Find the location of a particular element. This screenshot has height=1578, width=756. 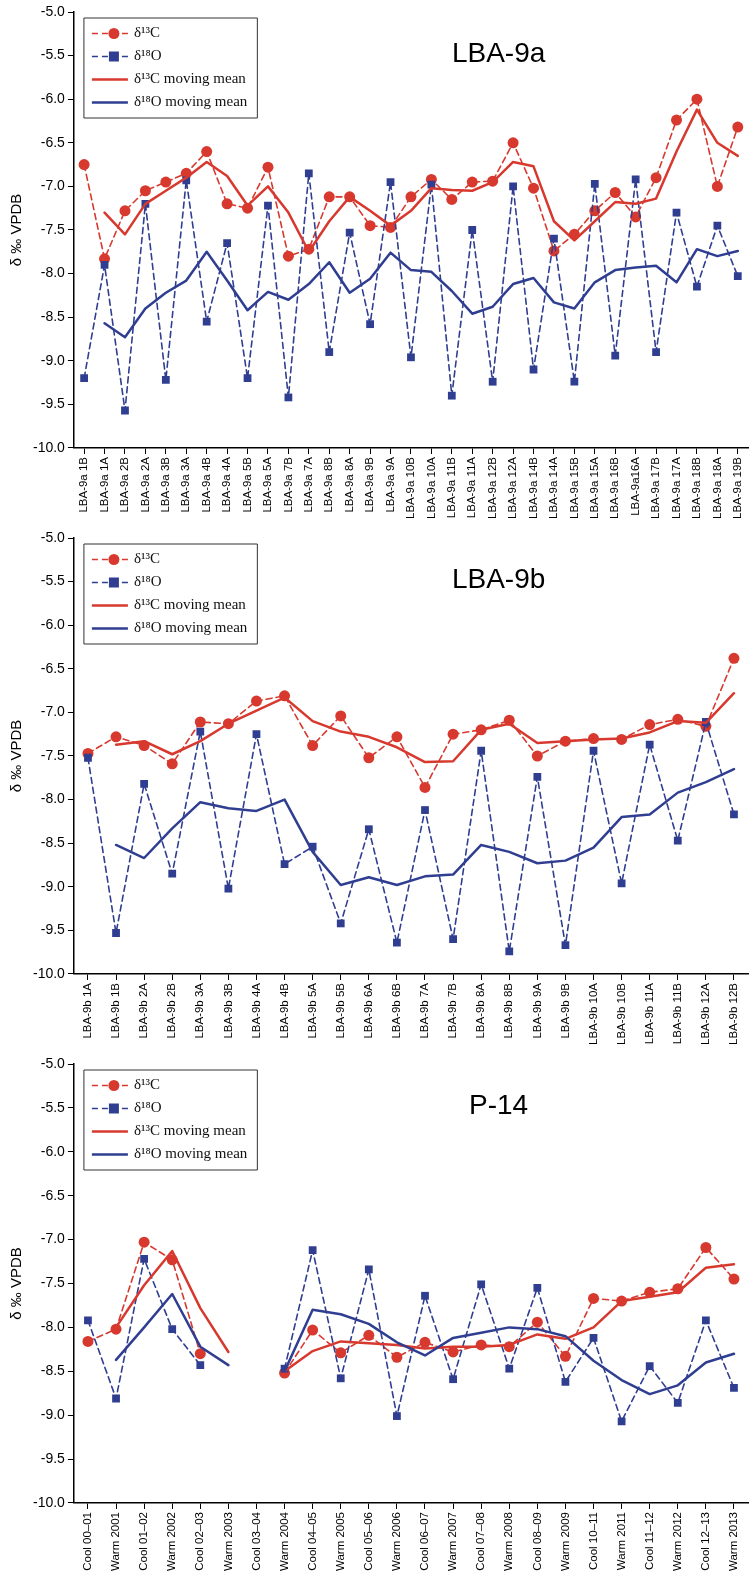

y-tick-label: -5.5 is located at coordinates (53, 1106).